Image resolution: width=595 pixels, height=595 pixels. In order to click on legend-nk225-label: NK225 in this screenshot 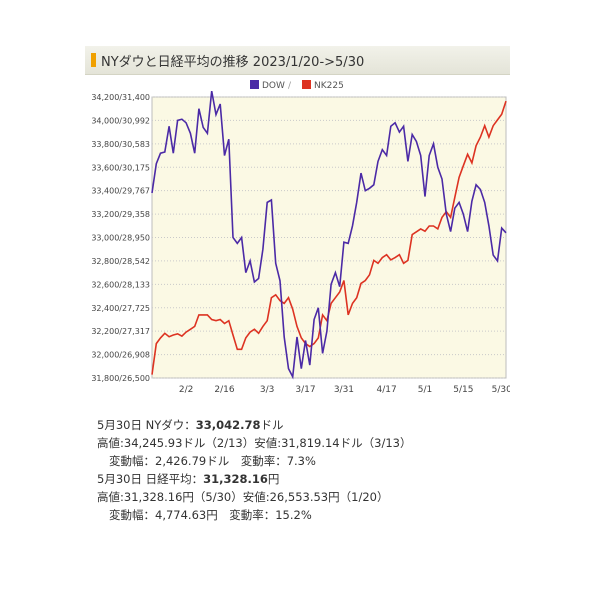, I will do `click(329, 86)`.